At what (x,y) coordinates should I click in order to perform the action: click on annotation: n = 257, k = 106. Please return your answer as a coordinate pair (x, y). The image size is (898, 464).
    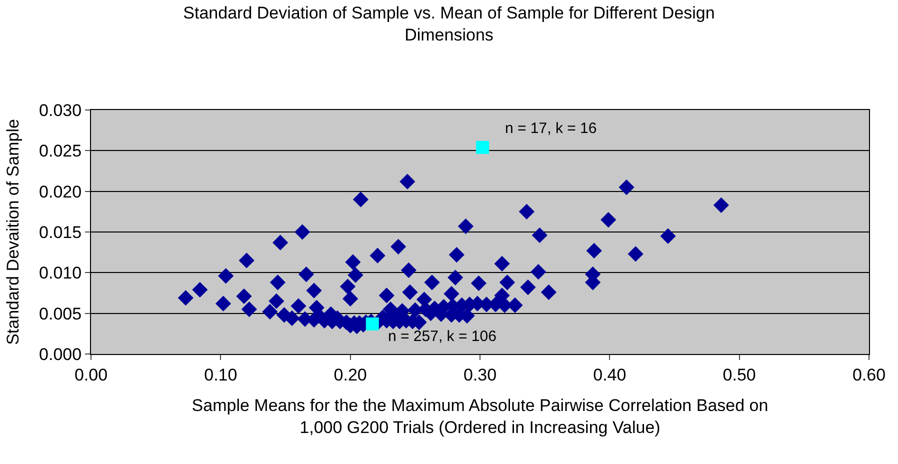
    Looking at the image, I should click on (442, 336).